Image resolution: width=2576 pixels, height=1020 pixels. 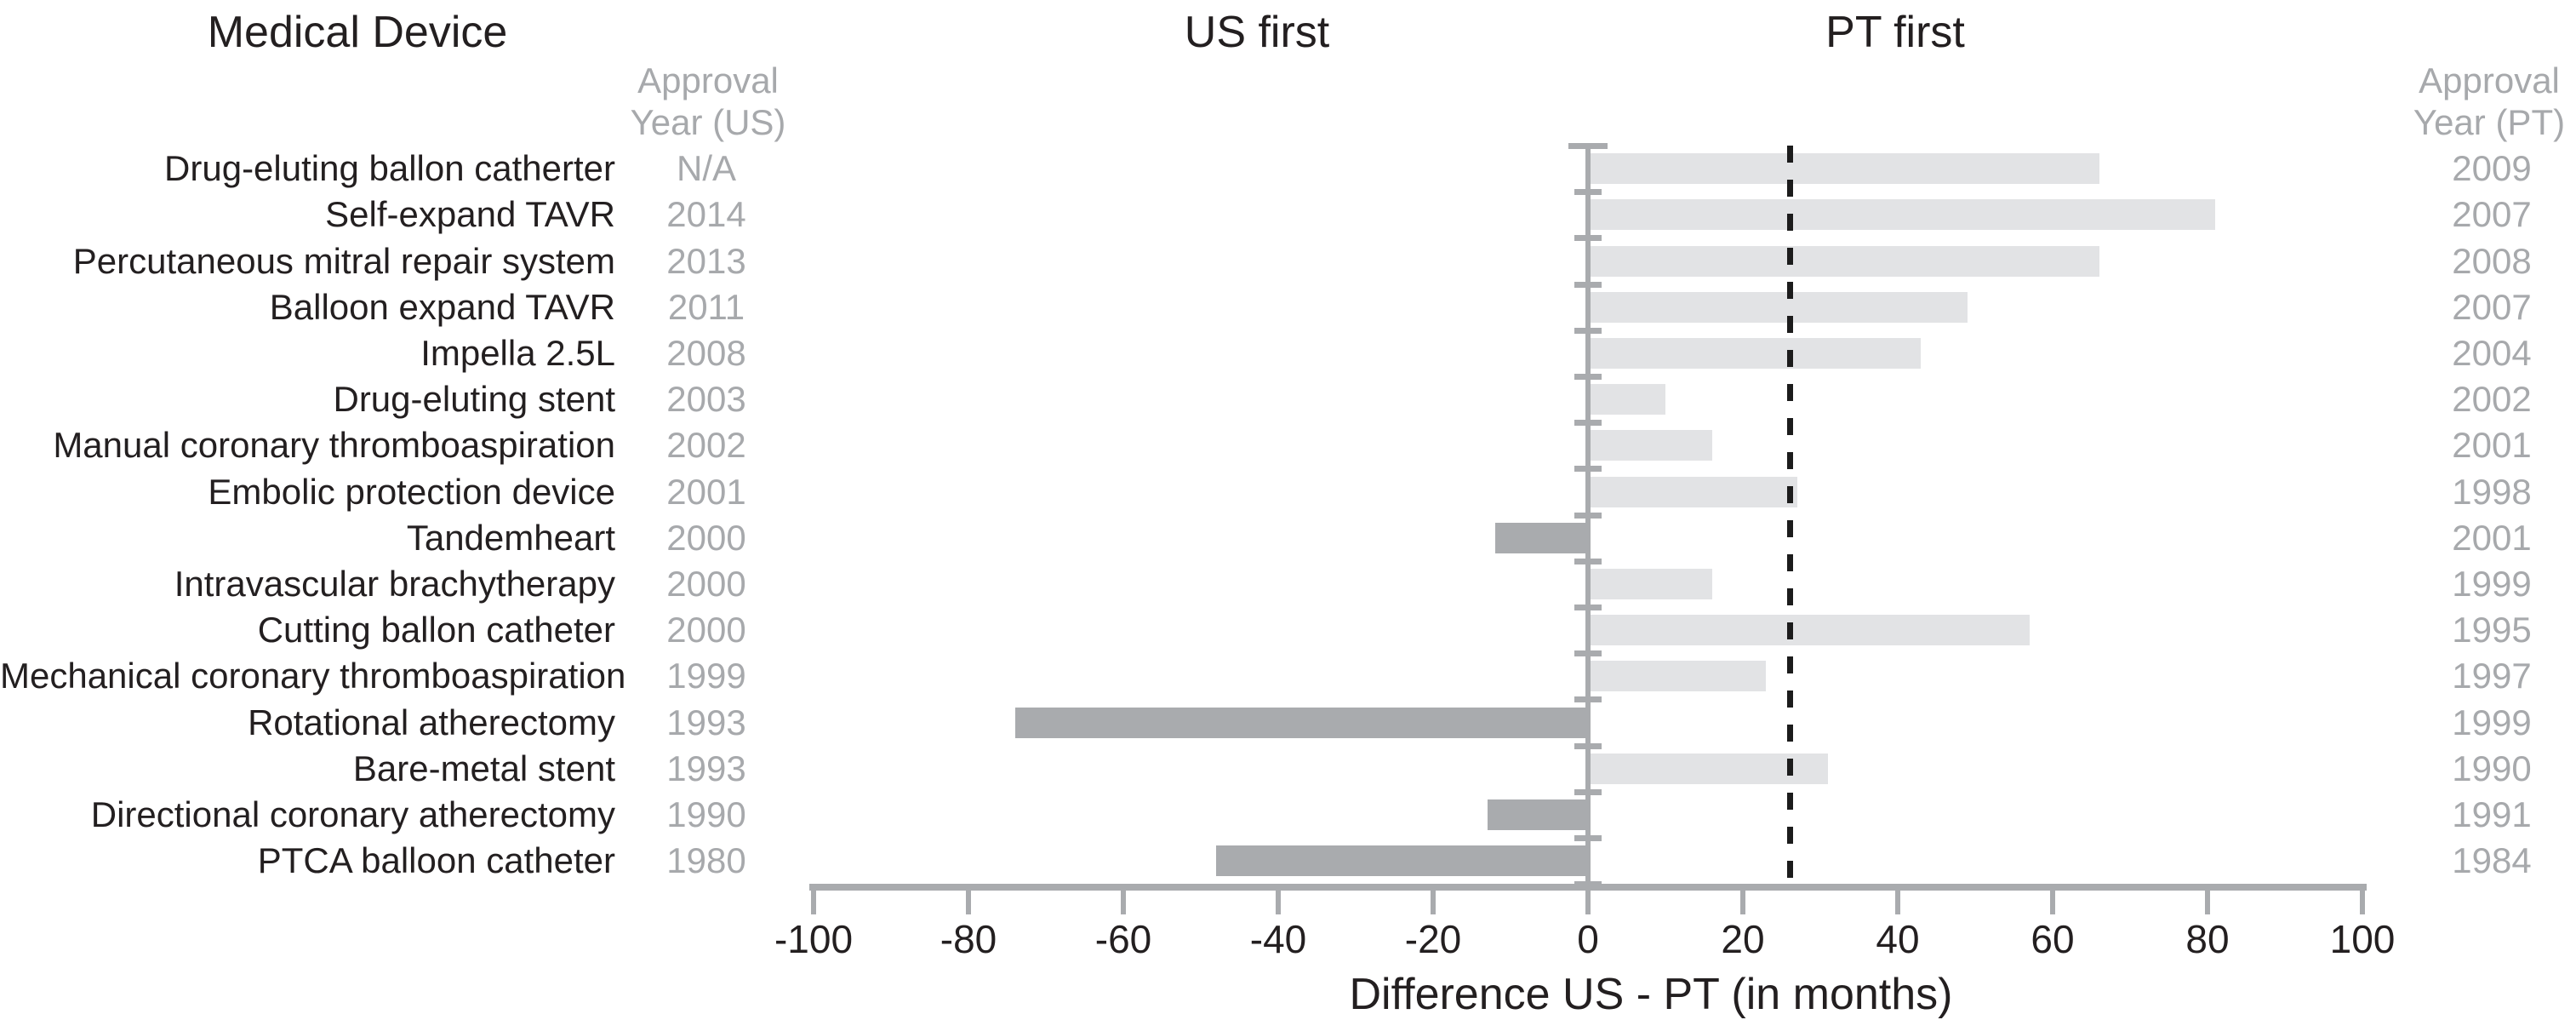 I want to click on us-first-header: US first, so click(x=1257, y=32).